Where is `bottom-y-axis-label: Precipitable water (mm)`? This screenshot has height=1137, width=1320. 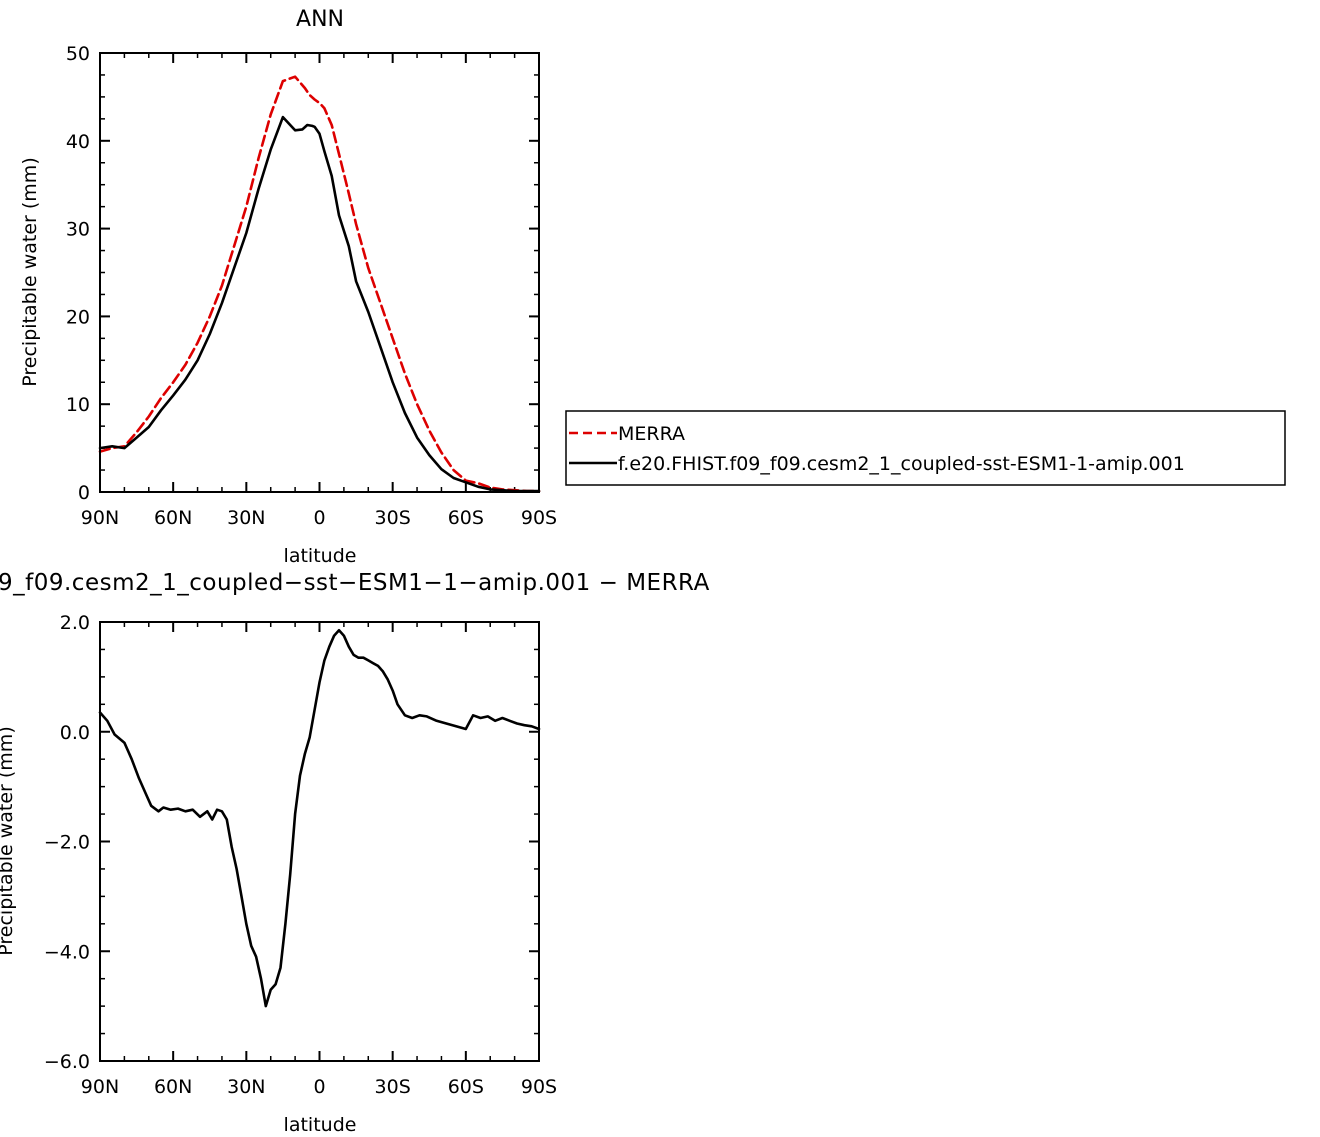 bottom-y-axis-label: Precipitable water (mm) is located at coordinates (8, 840).